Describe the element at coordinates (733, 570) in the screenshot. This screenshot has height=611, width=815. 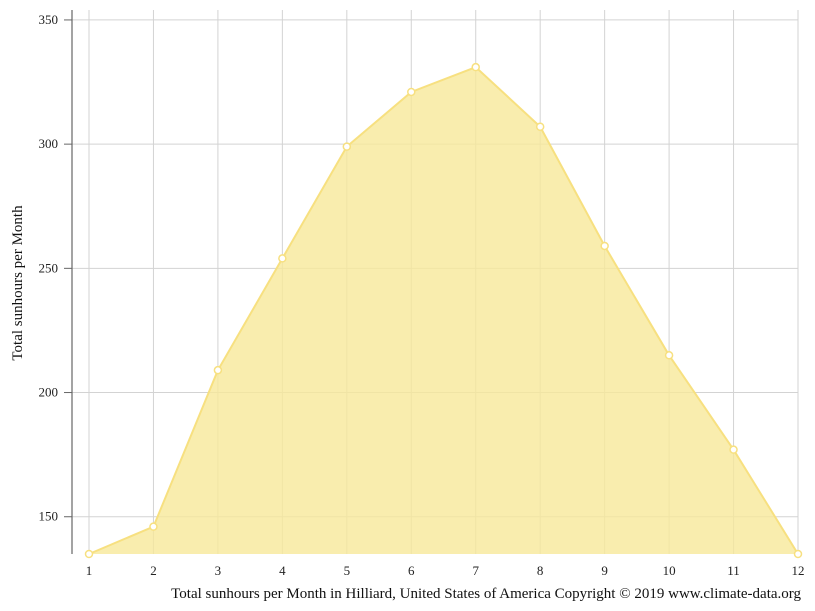
I see `x-tick-label: 11` at that location.